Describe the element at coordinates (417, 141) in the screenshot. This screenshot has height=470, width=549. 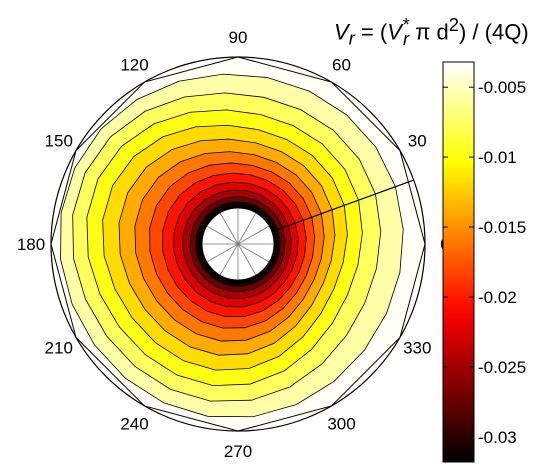
I see `angle-tick-30: 30` at that location.